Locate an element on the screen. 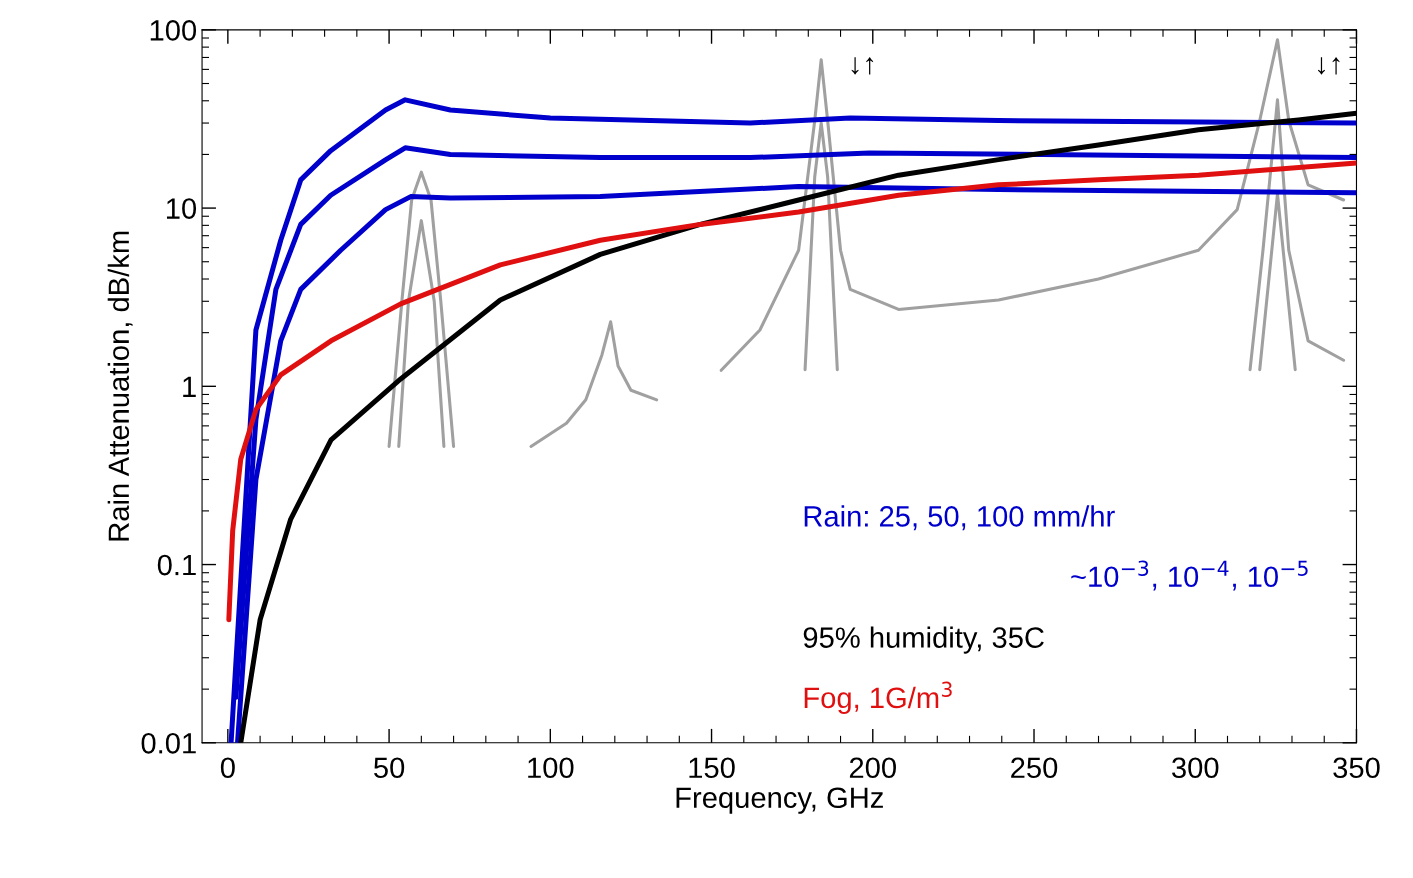 The image size is (1413, 878). x-axis-title: Frequency, GHz is located at coordinates (779, 800).